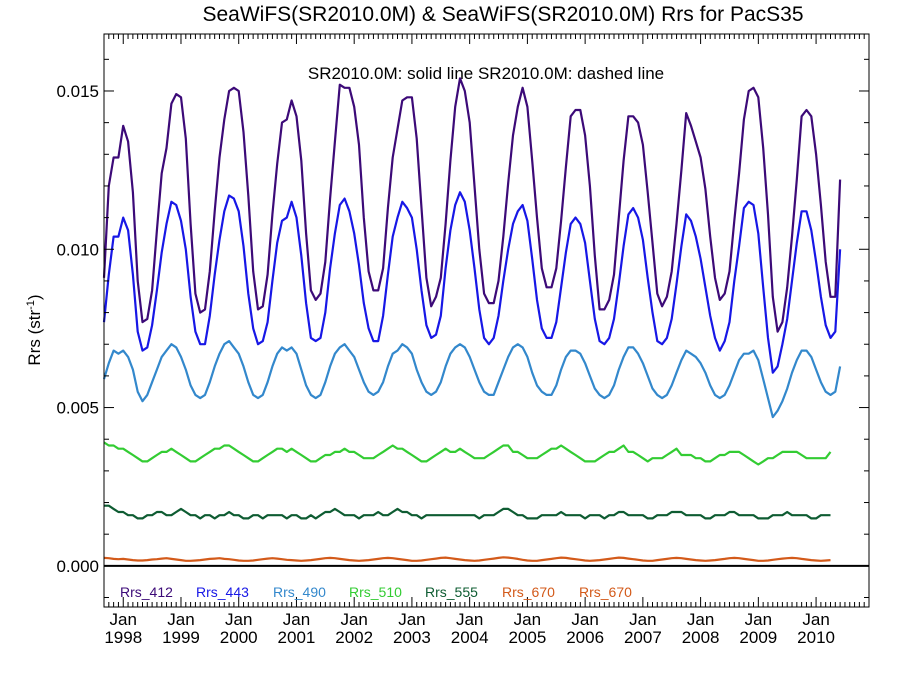 The image size is (900, 675). What do you see at coordinates (77, 566) in the screenshot?
I see `y-tick-label: 0.000` at bounding box center [77, 566].